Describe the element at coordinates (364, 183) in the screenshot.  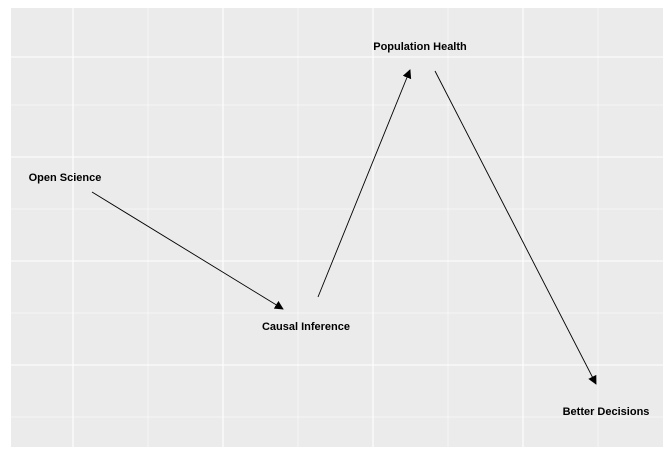
I see `edge-causal-inference-to-population-health` at that location.